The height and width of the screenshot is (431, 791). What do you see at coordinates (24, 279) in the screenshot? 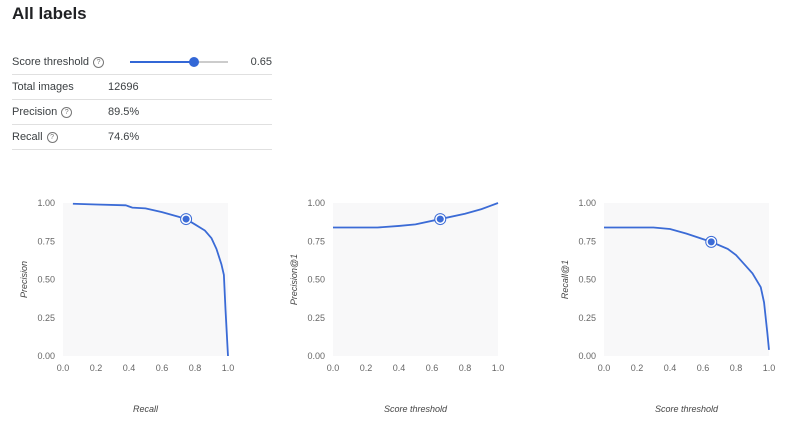
I see `y-axis-label: Precision` at bounding box center [24, 279].